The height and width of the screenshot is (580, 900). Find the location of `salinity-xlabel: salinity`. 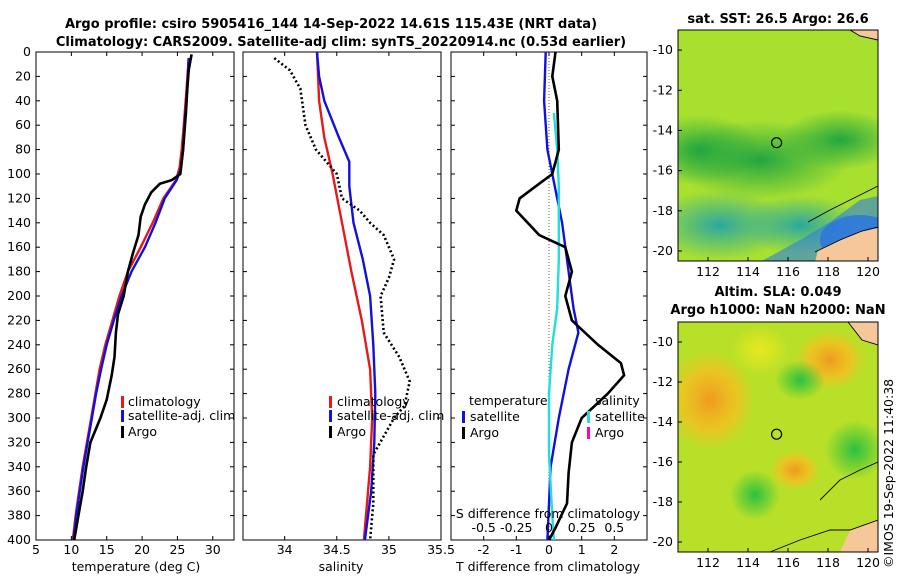

salinity-xlabel: salinity is located at coordinates (341, 566).